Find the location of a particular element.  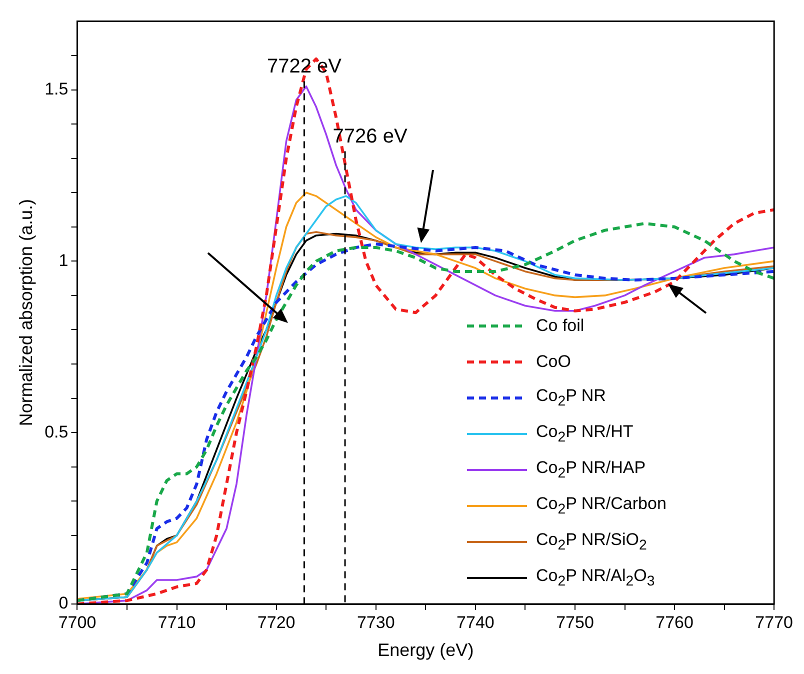

ref-line-label: 7726 eV is located at coordinates (370, 137).